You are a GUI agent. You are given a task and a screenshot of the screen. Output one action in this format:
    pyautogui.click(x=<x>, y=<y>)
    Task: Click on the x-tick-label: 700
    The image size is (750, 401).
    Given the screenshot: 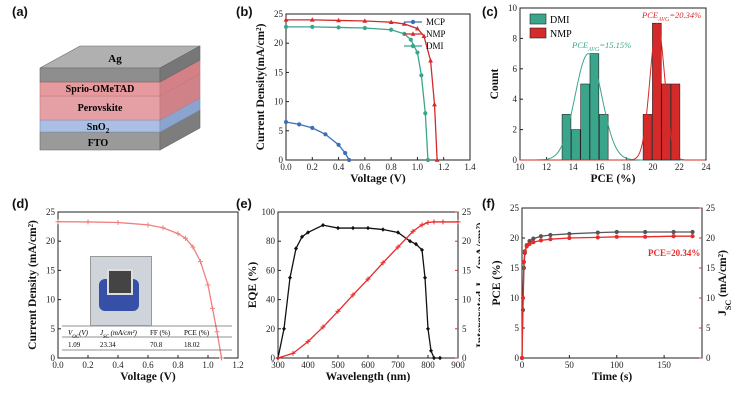 What is the action you would take?
    pyautogui.click(x=398, y=365)
    